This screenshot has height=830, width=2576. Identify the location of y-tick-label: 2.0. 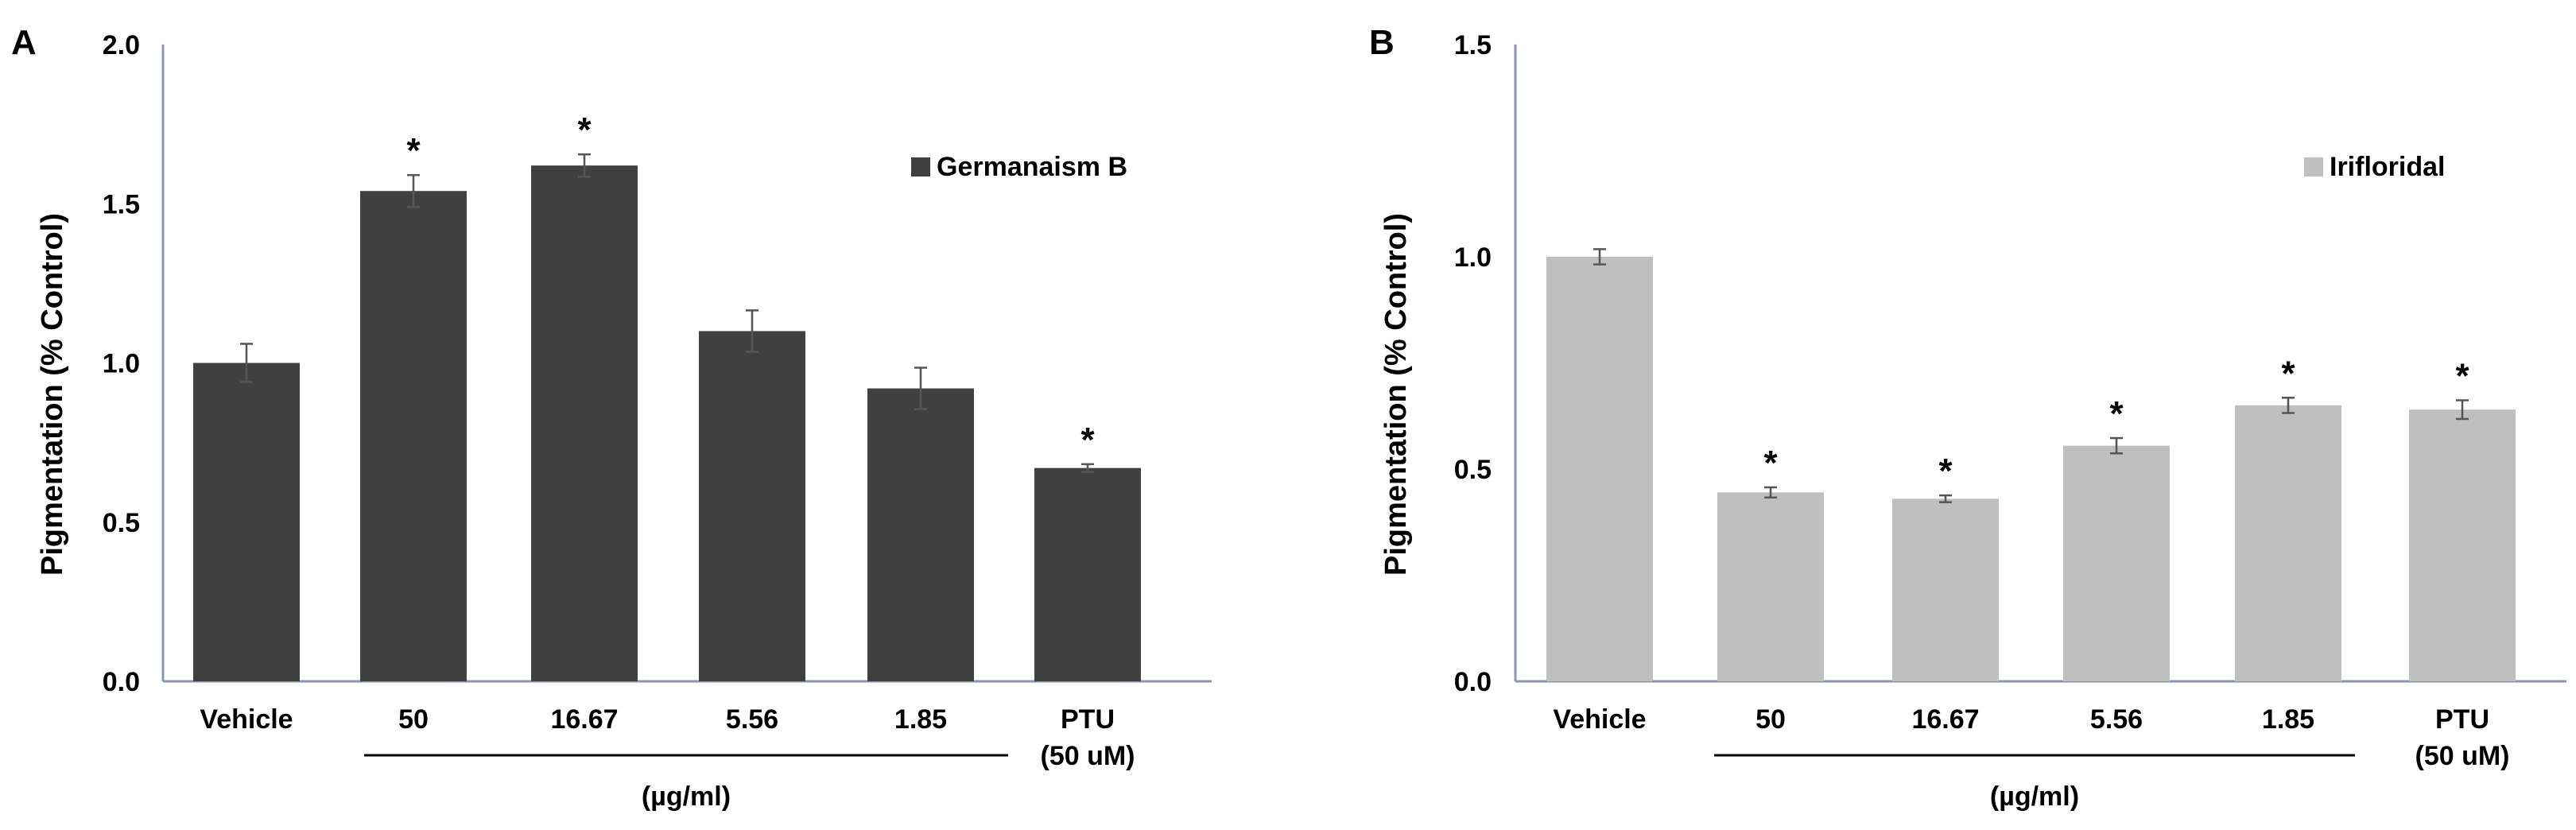
(121, 45).